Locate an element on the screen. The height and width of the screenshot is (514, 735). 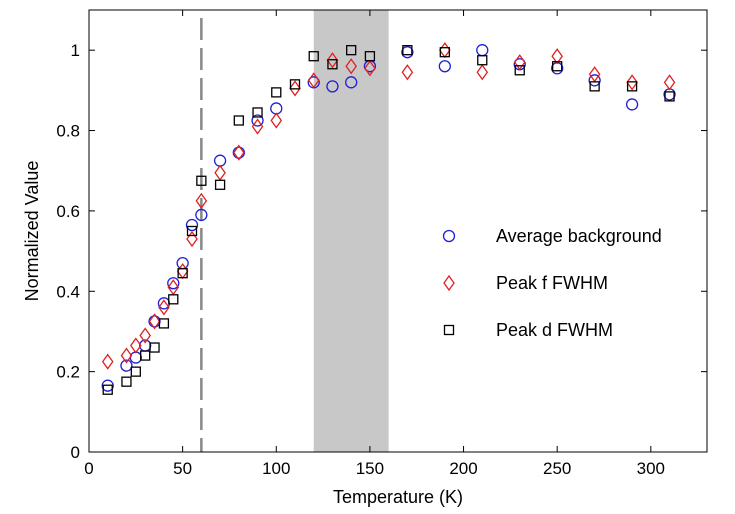
x-tick-label: 200 is located at coordinates (463, 468).